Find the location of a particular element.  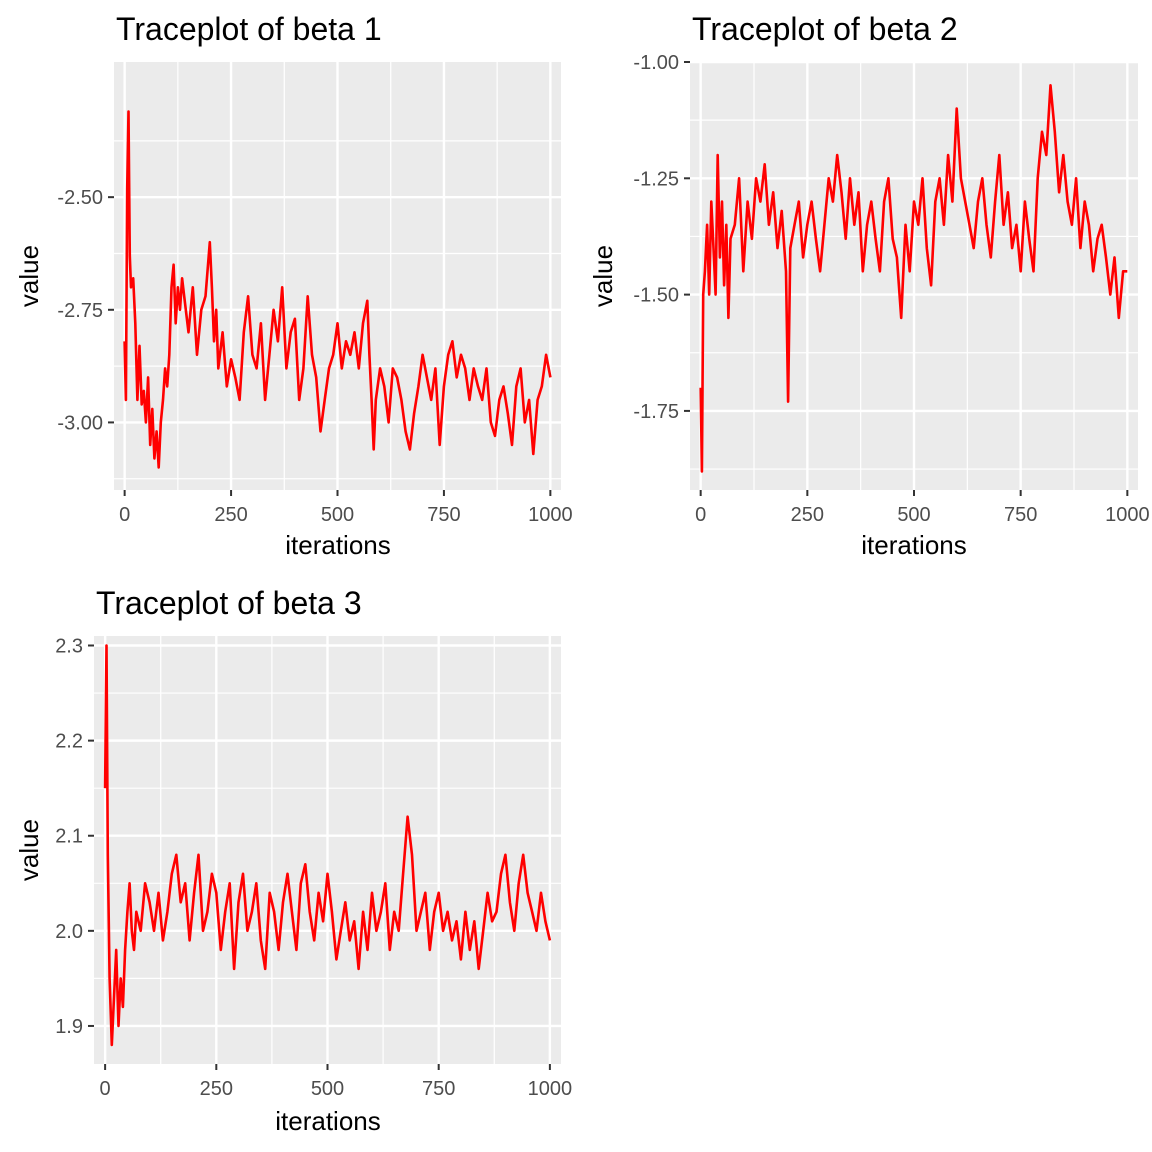

y-tick-label: 2.0 is located at coordinates (69, 932).